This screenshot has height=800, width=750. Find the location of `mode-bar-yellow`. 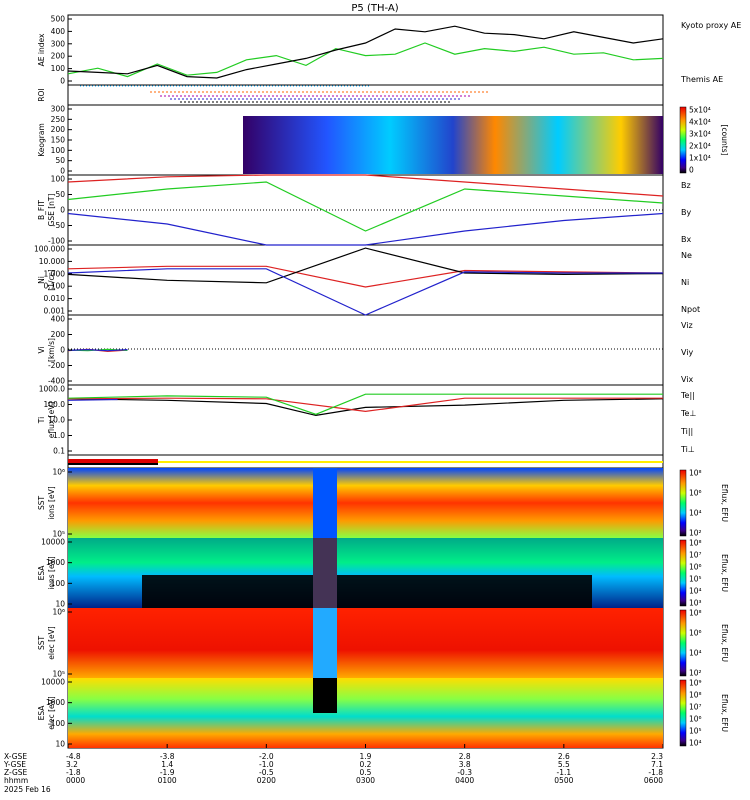

mode-bar-yellow is located at coordinates (410, 462).